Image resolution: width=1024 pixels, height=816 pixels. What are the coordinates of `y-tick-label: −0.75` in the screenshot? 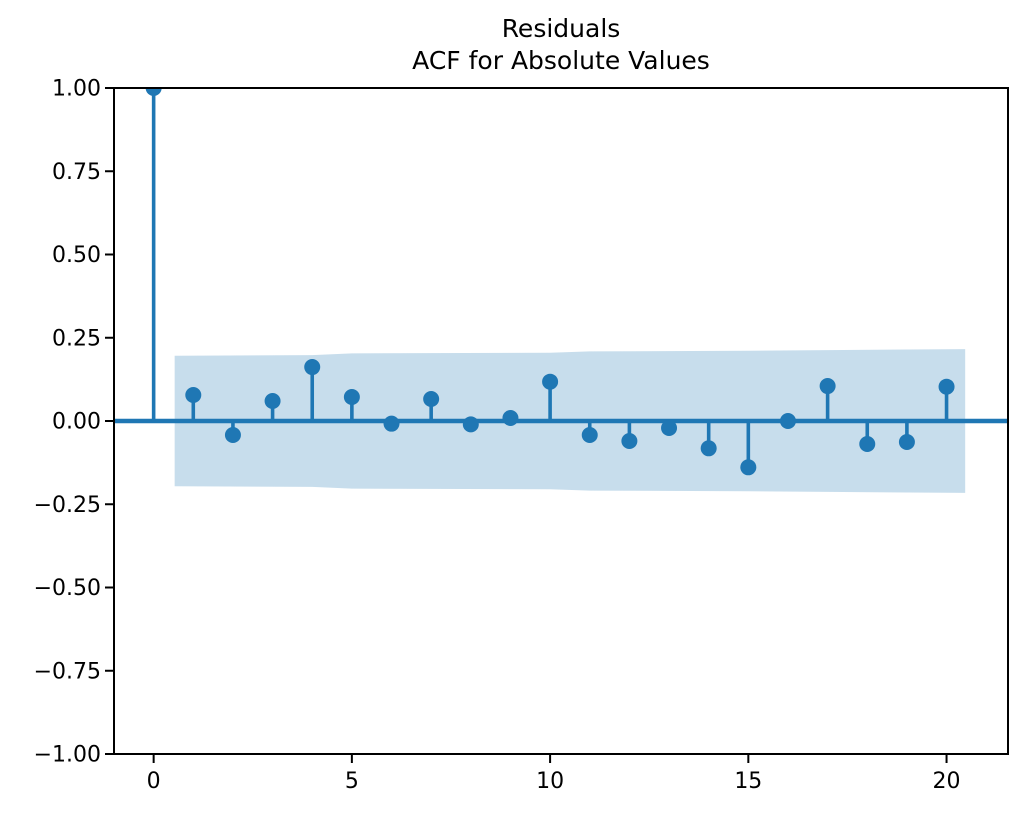 It's located at (67, 671).